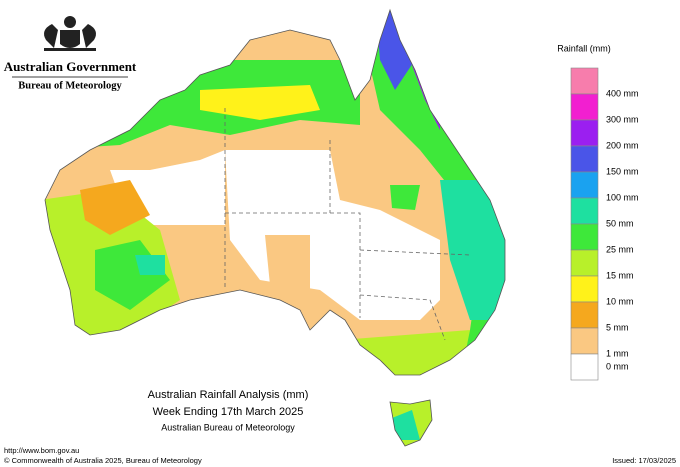  What do you see at coordinates (617, 366) in the screenshot?
I see `legend-label: 0 mm` at bounding box center [617, 366].